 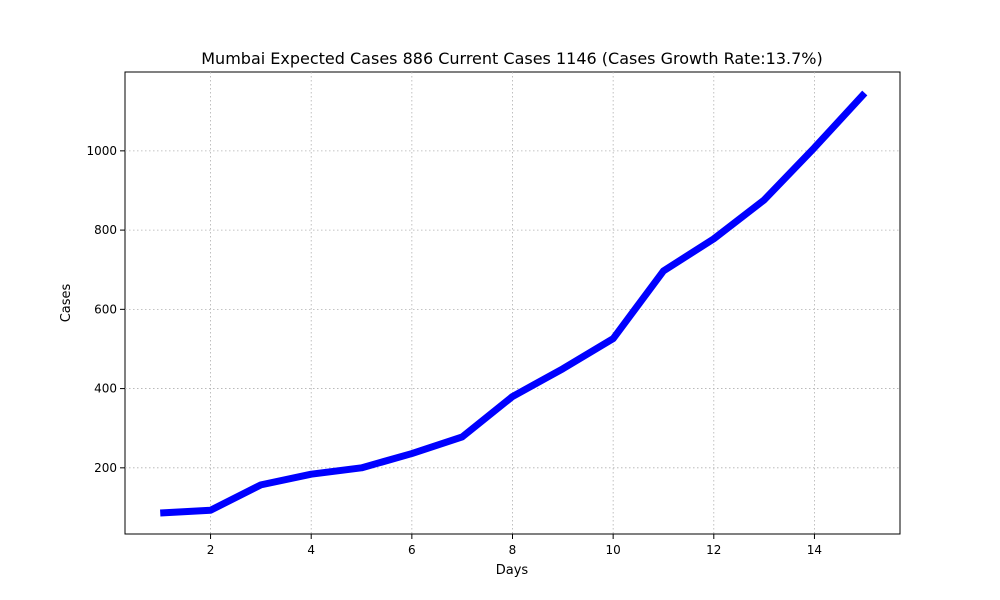 I want to click on x-tick-label: 4, so click(x=311, y=550).